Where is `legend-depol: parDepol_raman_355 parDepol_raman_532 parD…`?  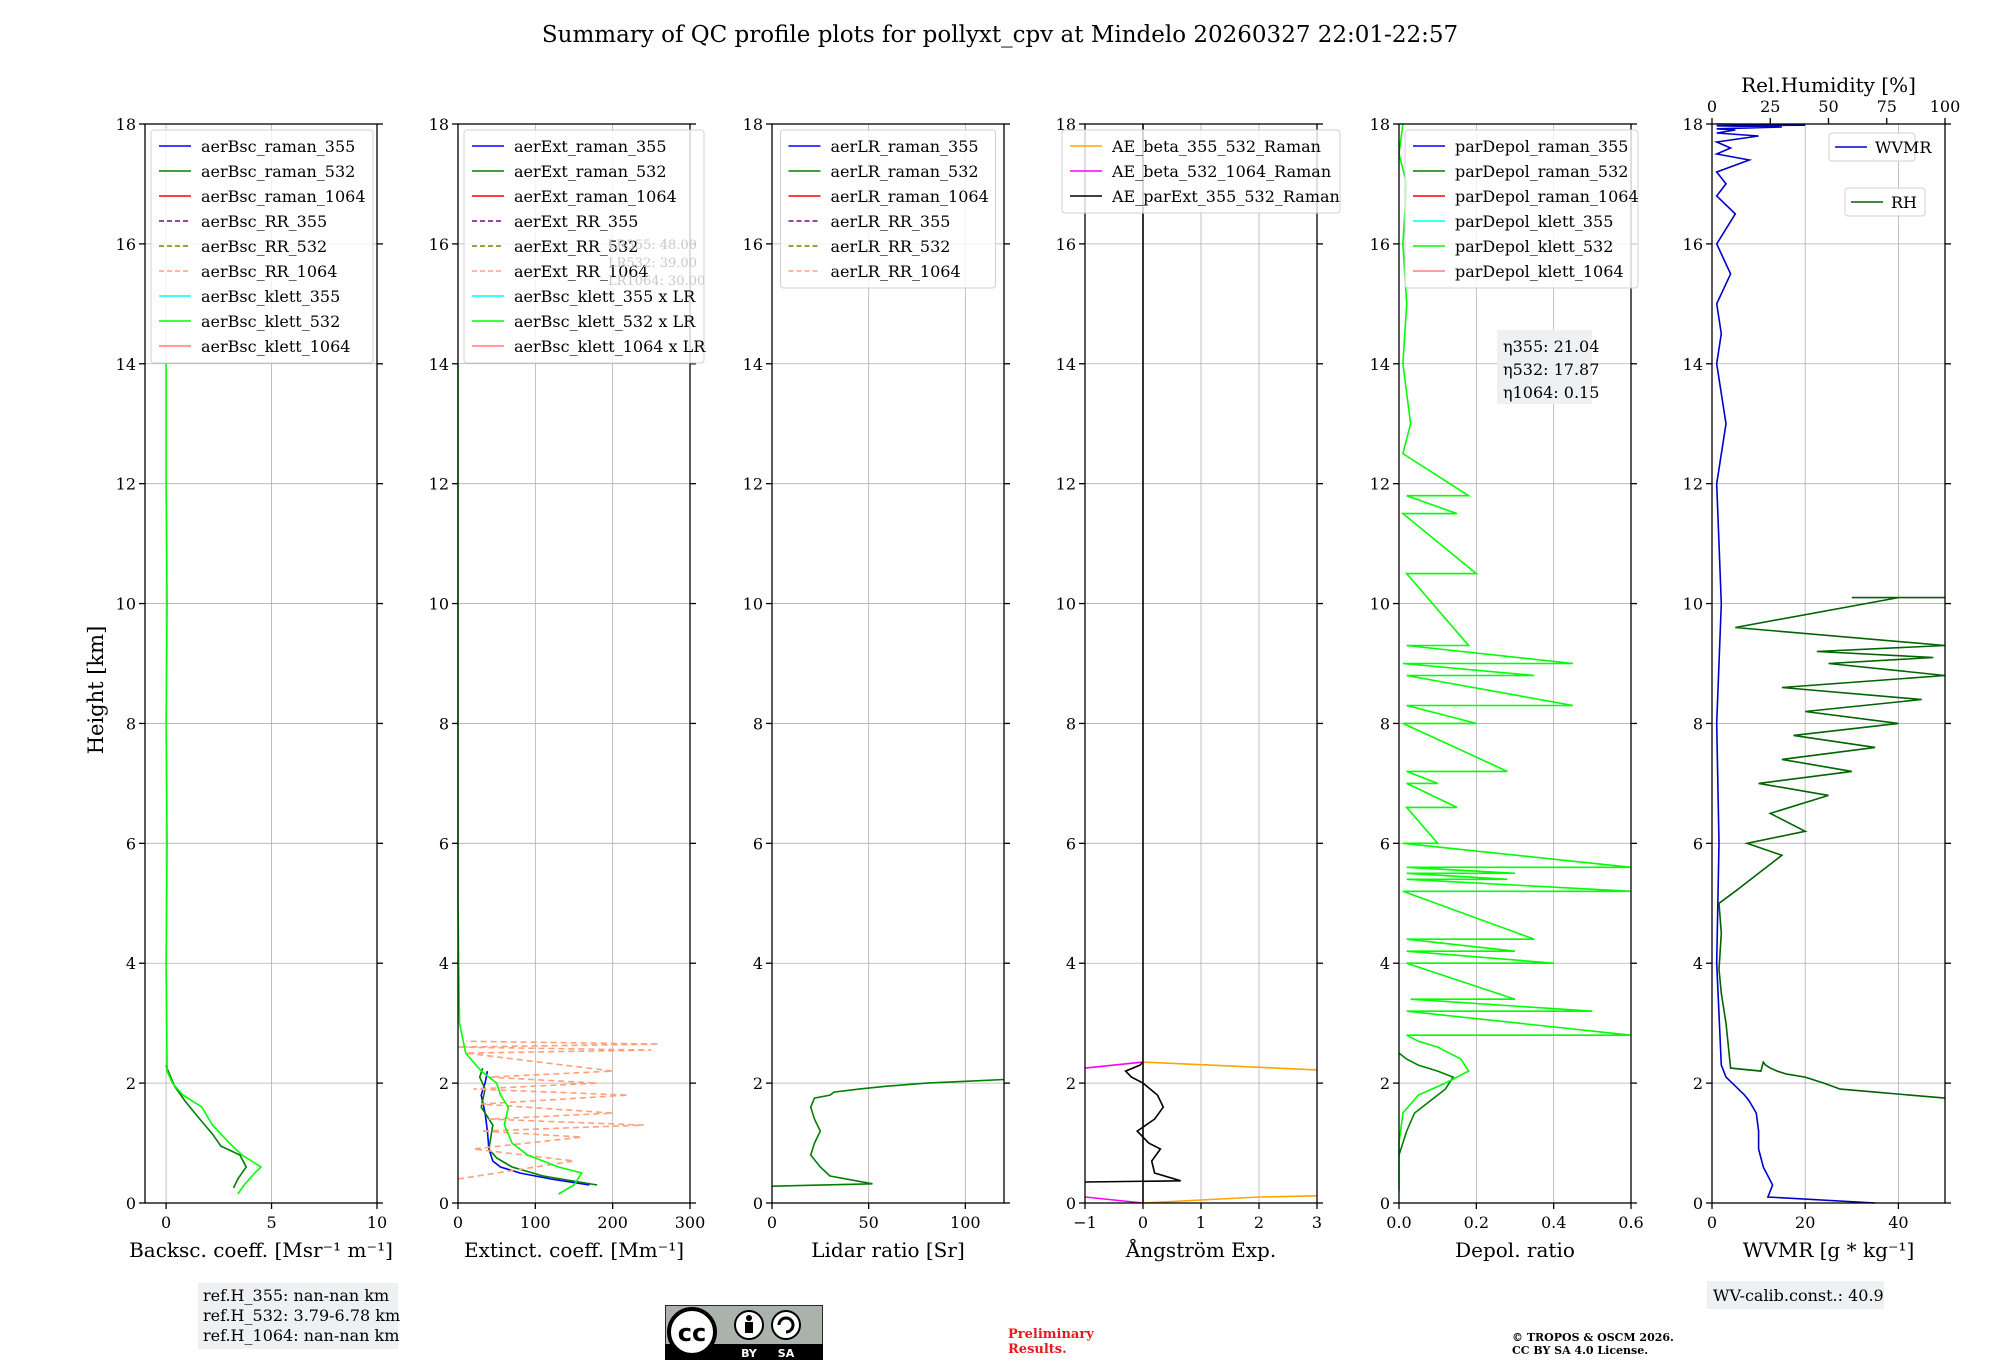
legend-depol: parDepol_raman_355 parDepol_raman_532 parD… is located at coordinates (1521, 209).